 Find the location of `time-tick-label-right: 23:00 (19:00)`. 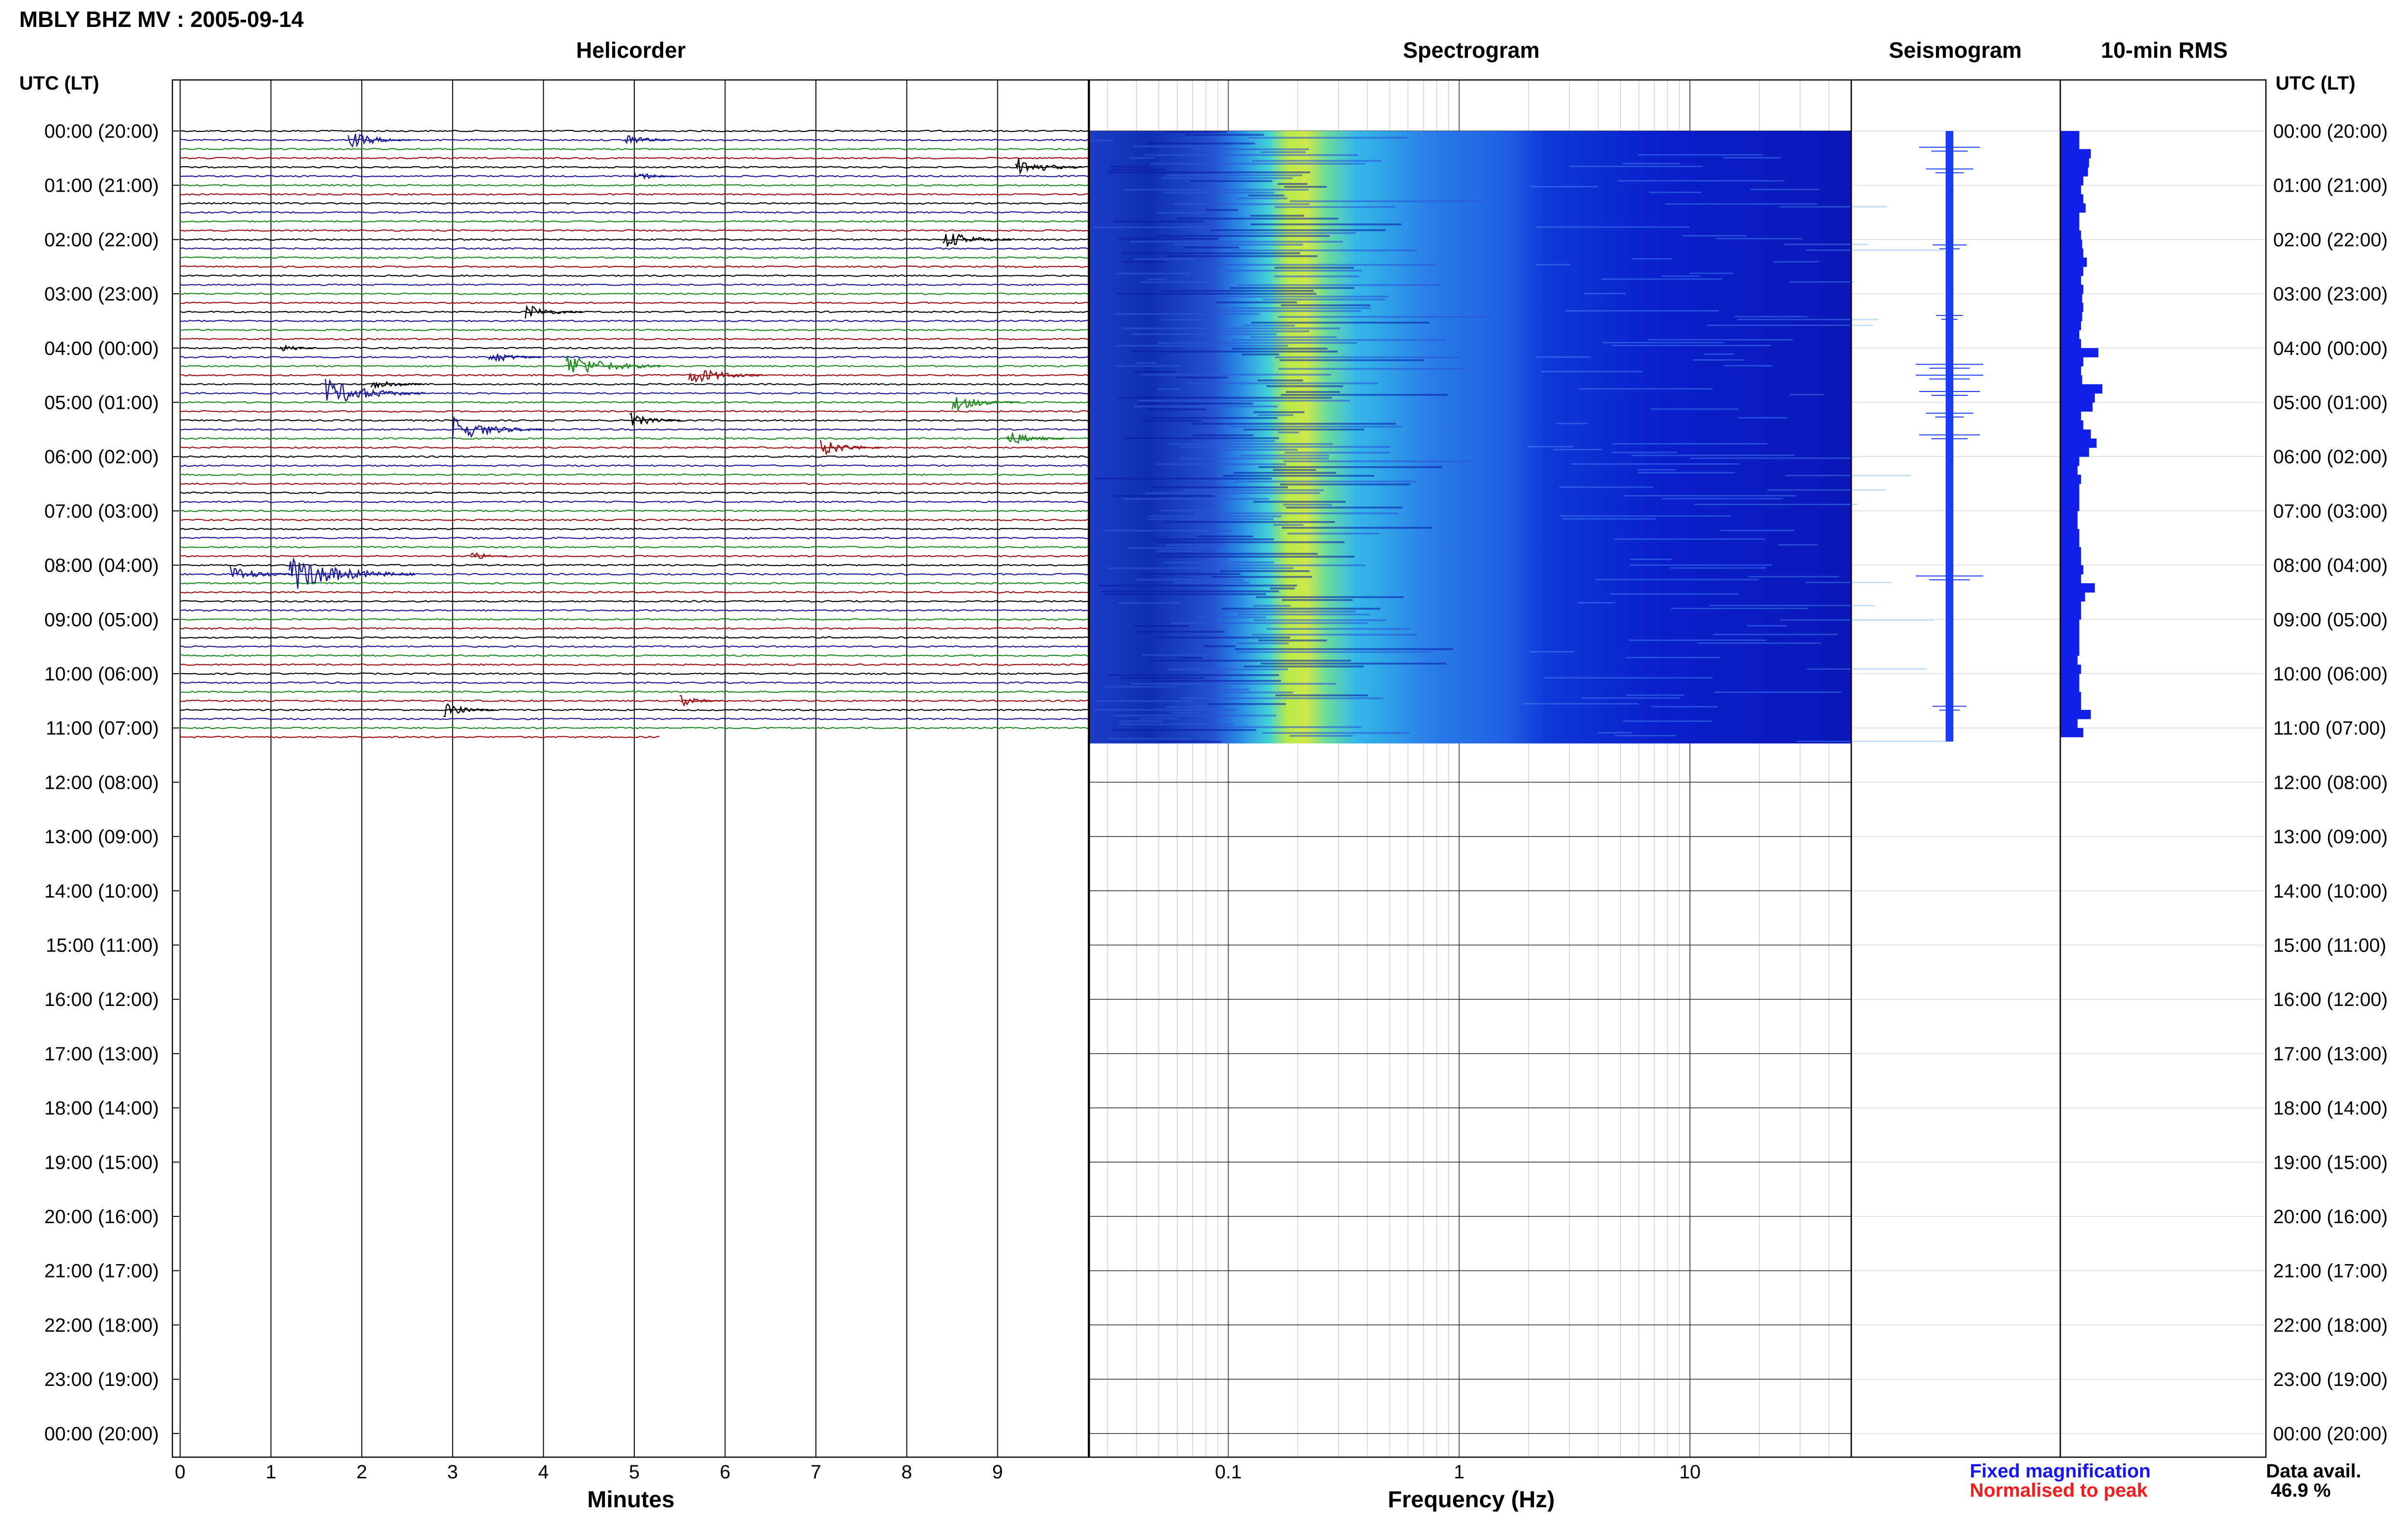

time-tick-label-right: 23:00 (19:00) is located at coordinates (2330, 1379).